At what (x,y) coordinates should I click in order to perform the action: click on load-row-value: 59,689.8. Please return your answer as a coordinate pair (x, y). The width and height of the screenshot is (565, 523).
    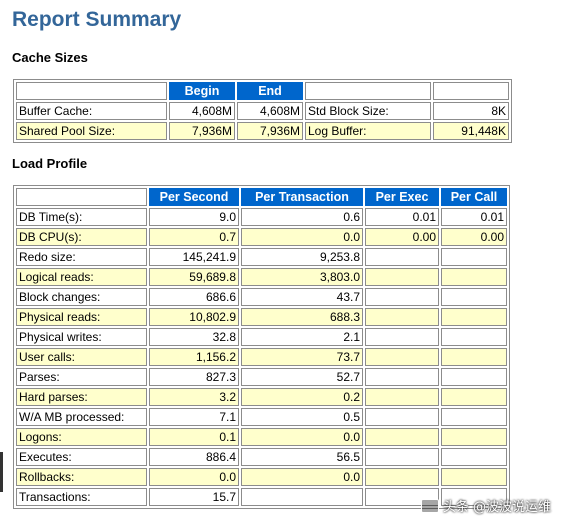
    Looking at the image, I should click on (194, 277).